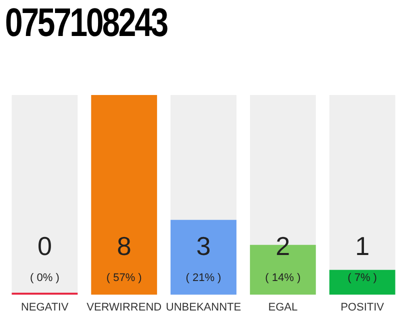 This screenshot has height=320, width=410. What do you see at coordinates (124, 245) in the screenshot?
I see `data-label: 8` at bounding box center [124, 245].